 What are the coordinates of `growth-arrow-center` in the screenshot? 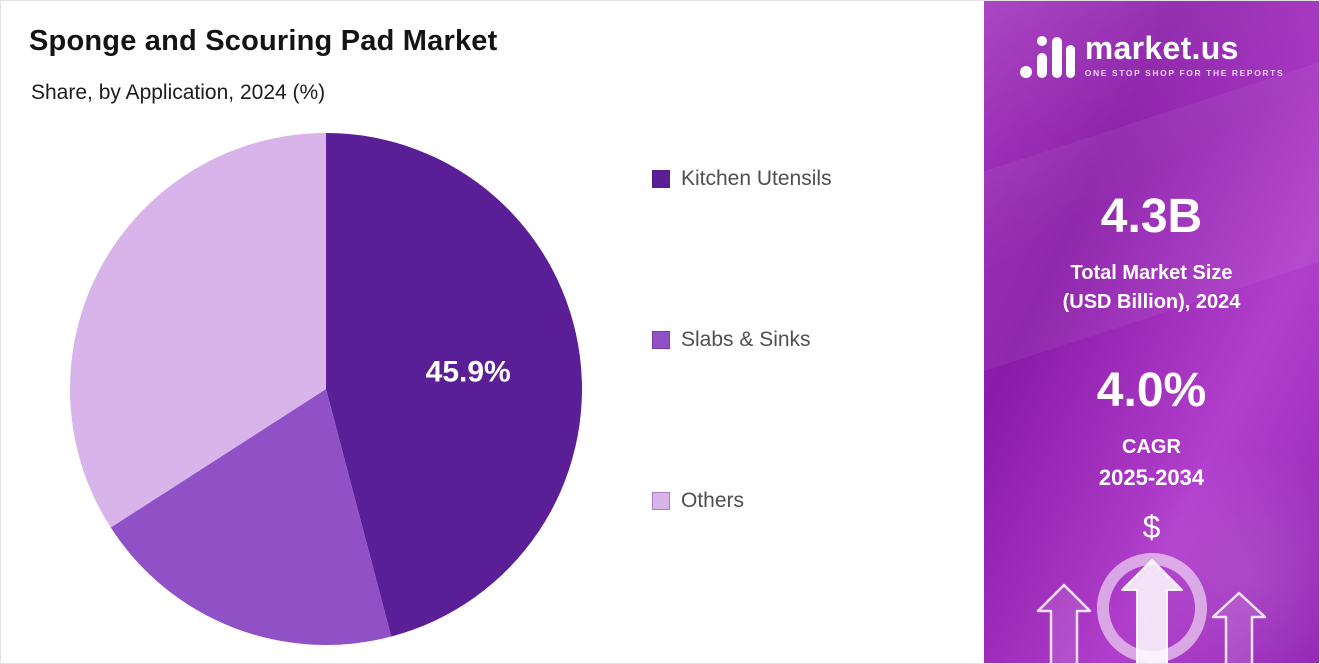 It's located at (1152, 611).